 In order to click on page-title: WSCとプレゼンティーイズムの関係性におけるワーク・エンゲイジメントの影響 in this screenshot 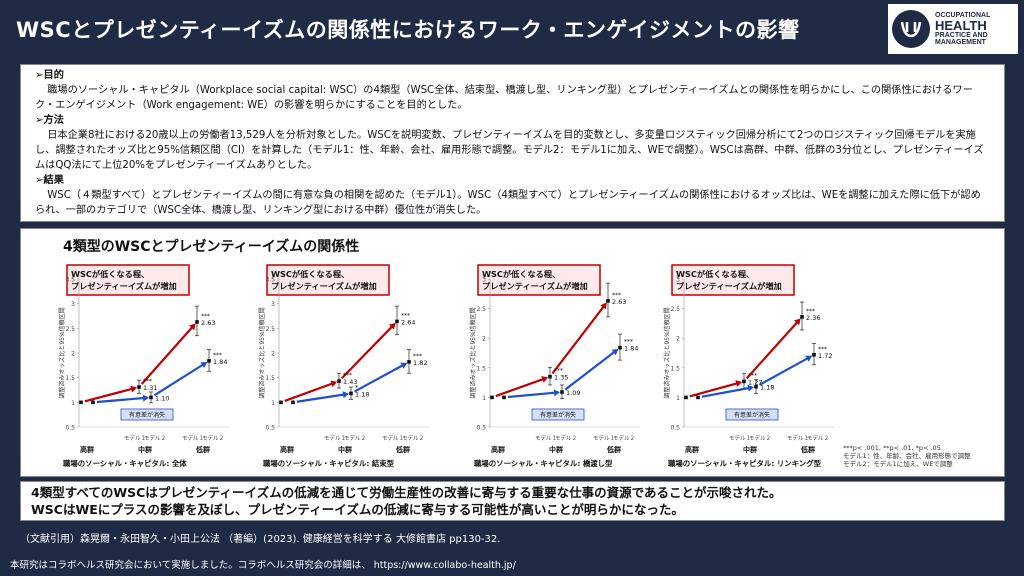, I will do `click(408, 30)`.